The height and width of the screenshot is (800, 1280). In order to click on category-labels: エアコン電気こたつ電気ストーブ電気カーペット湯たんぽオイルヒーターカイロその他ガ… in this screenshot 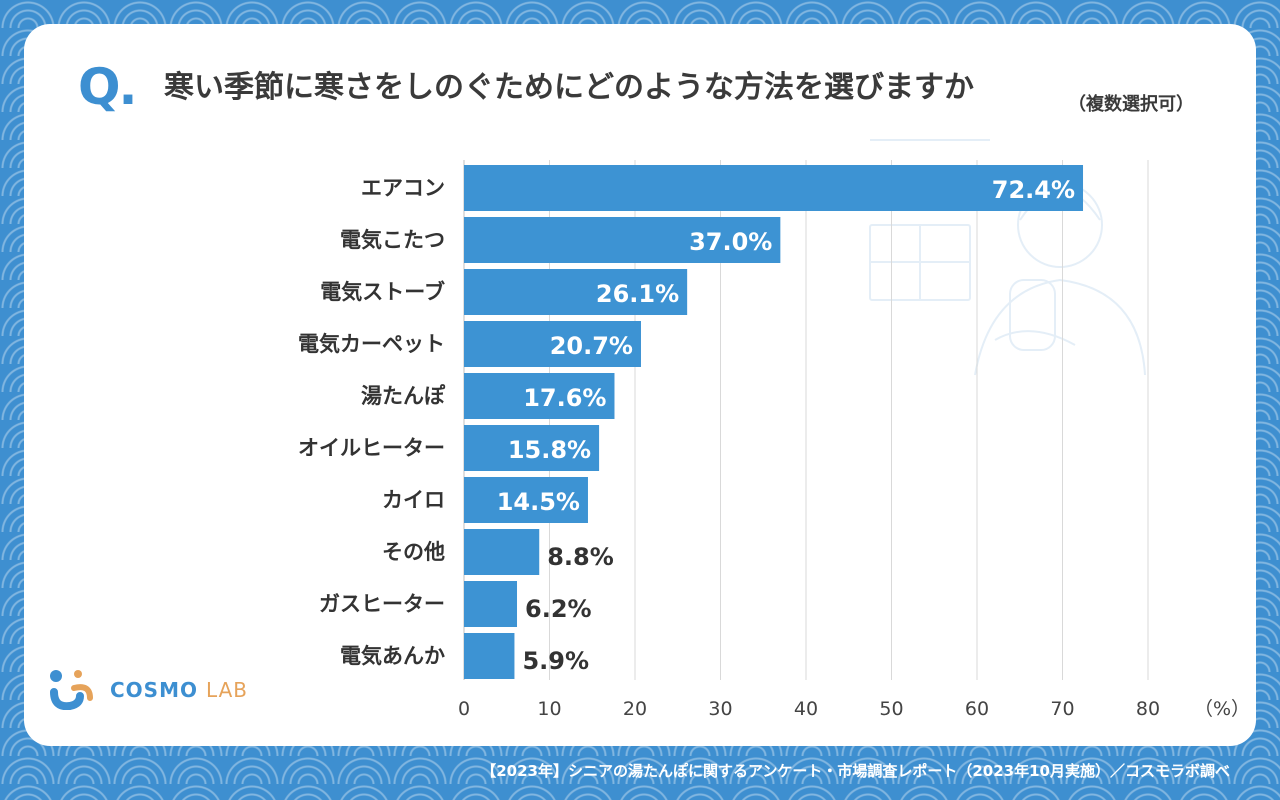, I will do `click(372, 422)`.